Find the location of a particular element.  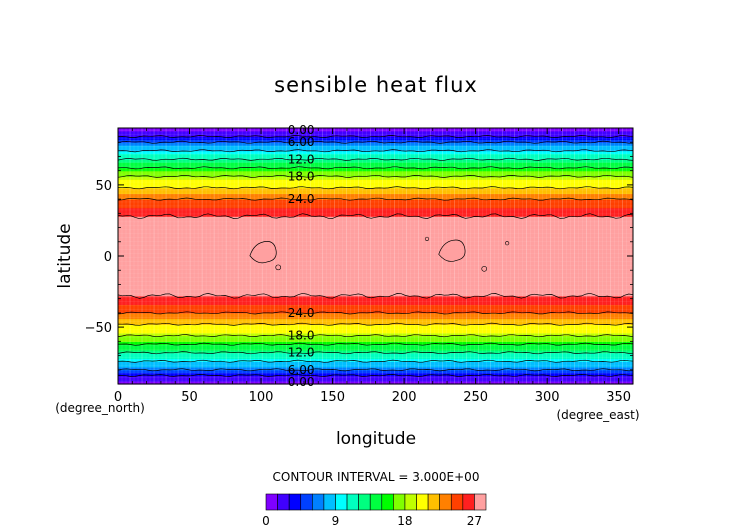

colorbar-tick-label: 27 is located at coordinates (474, 521).